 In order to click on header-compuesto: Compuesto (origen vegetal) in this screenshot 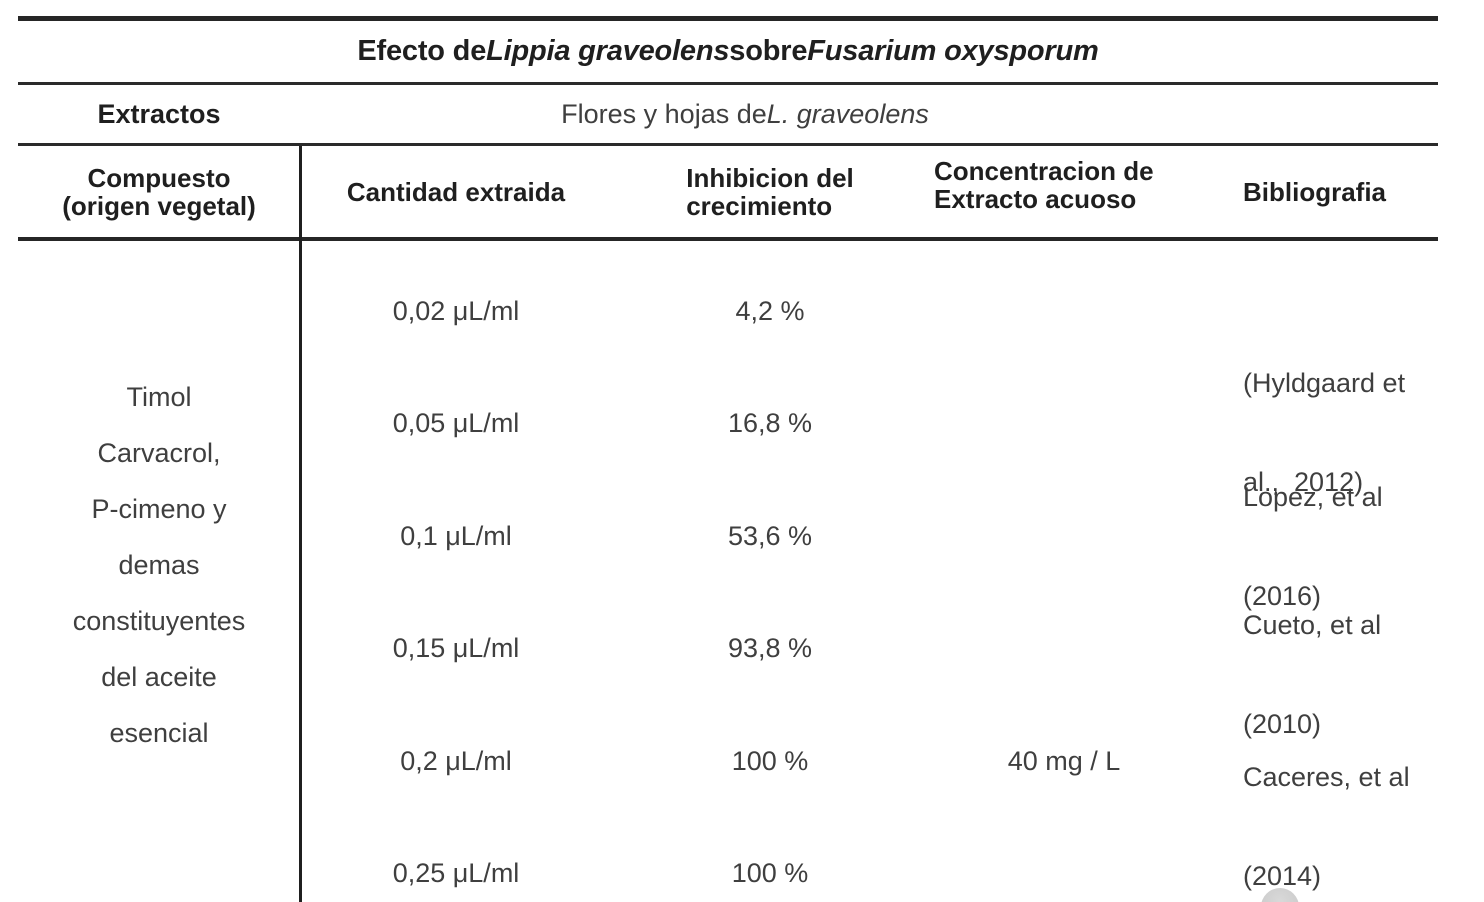, I will do `click(159, 191)`.